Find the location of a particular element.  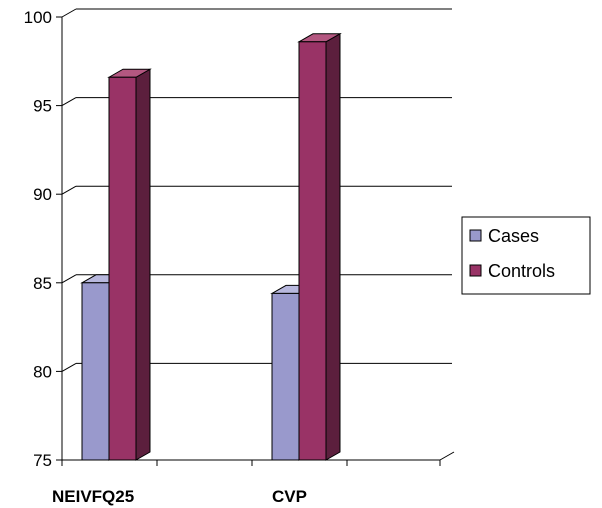

y-tick-label: 75 is located at coordinates (42, 460).